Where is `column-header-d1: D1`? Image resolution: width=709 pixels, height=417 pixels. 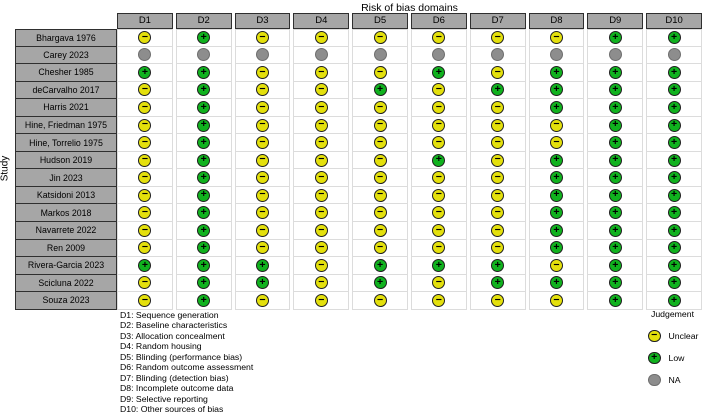
column-header-d1: D1 is located at coordinates (145, 21).